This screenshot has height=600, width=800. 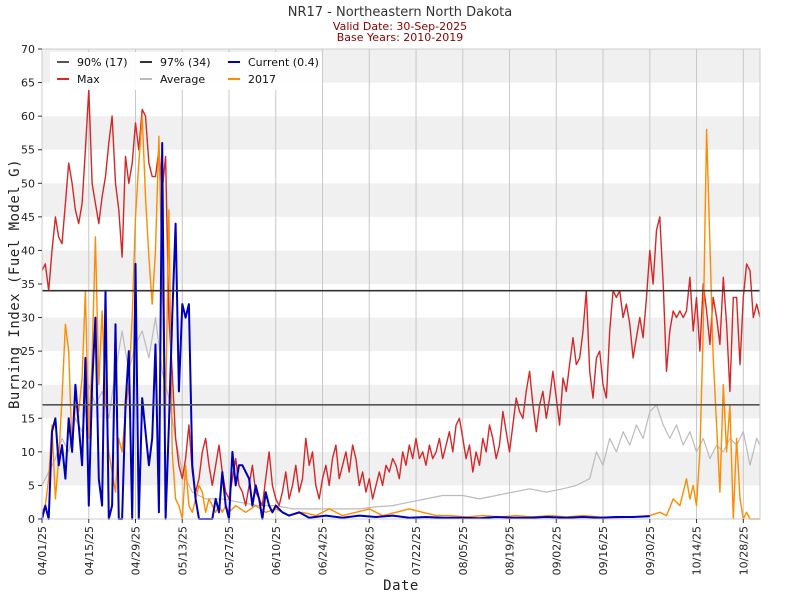 I want to click on x-tick-label: 10/28/25, so click(x=743, y=550).